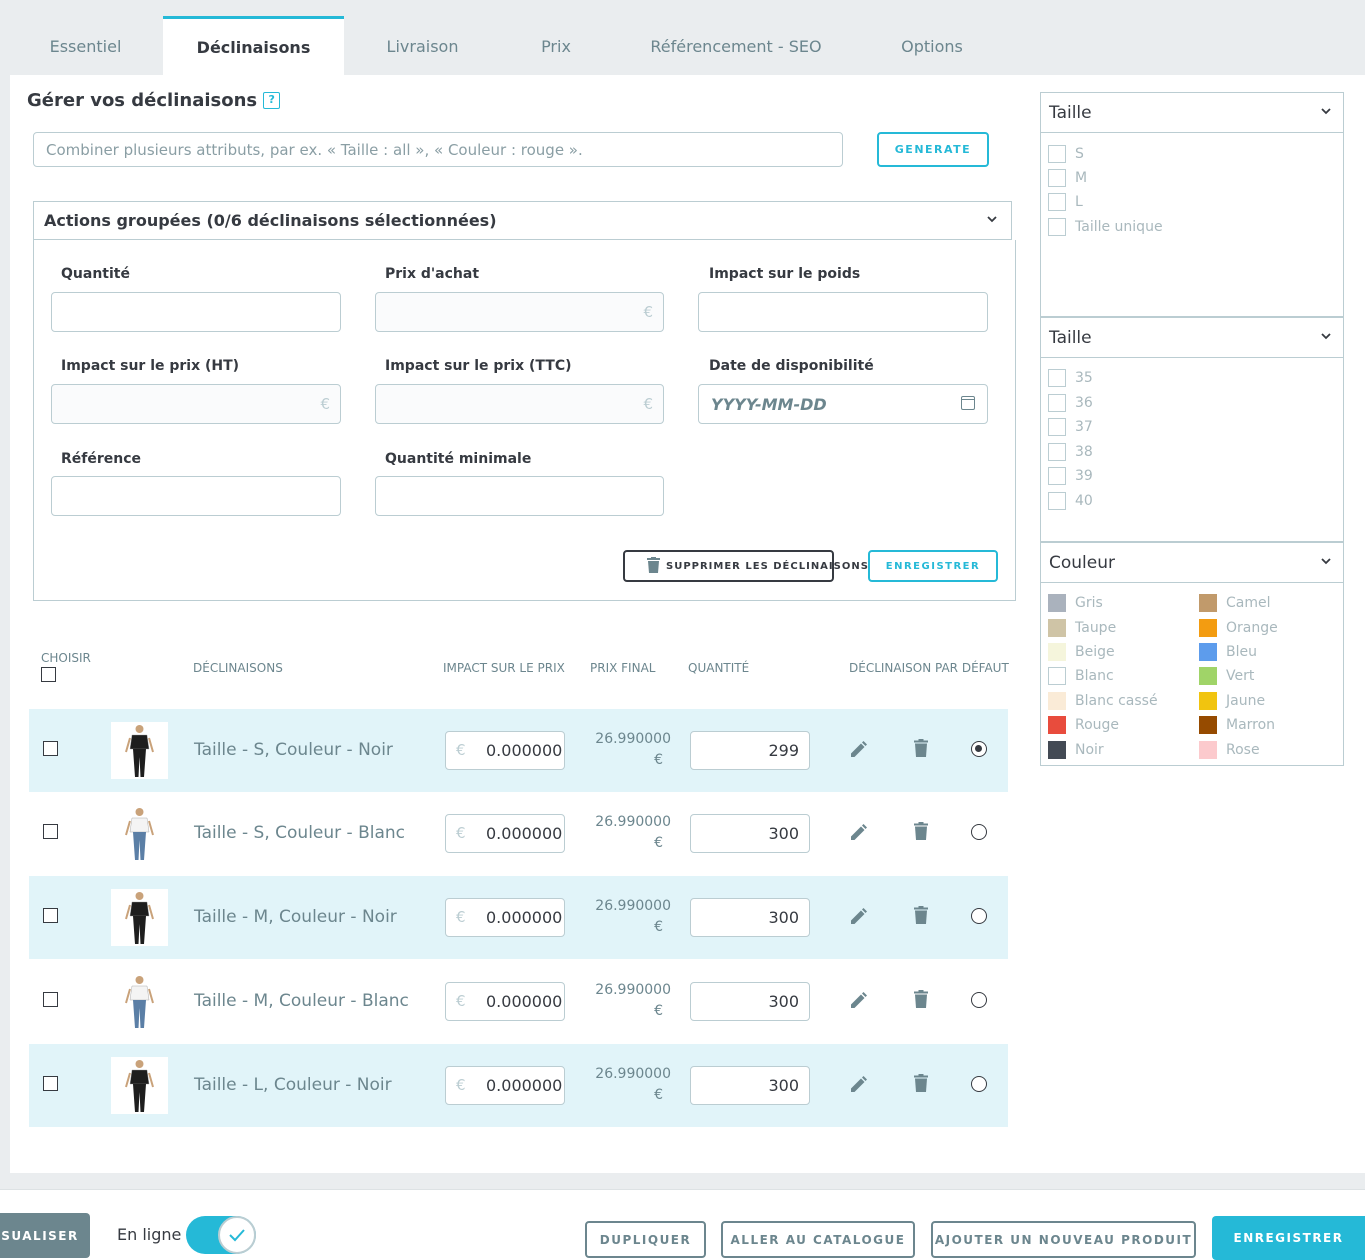  I want to click on duplicate-button: DUPLIQUER, so click(645, 1239).